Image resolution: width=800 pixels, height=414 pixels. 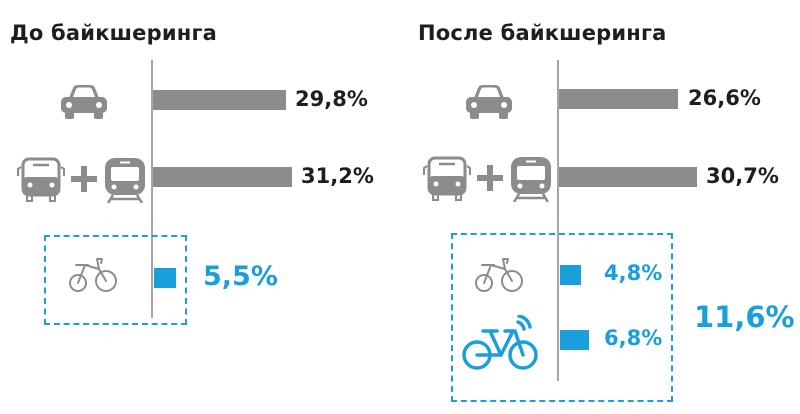 What do you see at coordinates (219, 100) in the screenshot?
I see `before-car-bar` at bounding box center [219, 100].